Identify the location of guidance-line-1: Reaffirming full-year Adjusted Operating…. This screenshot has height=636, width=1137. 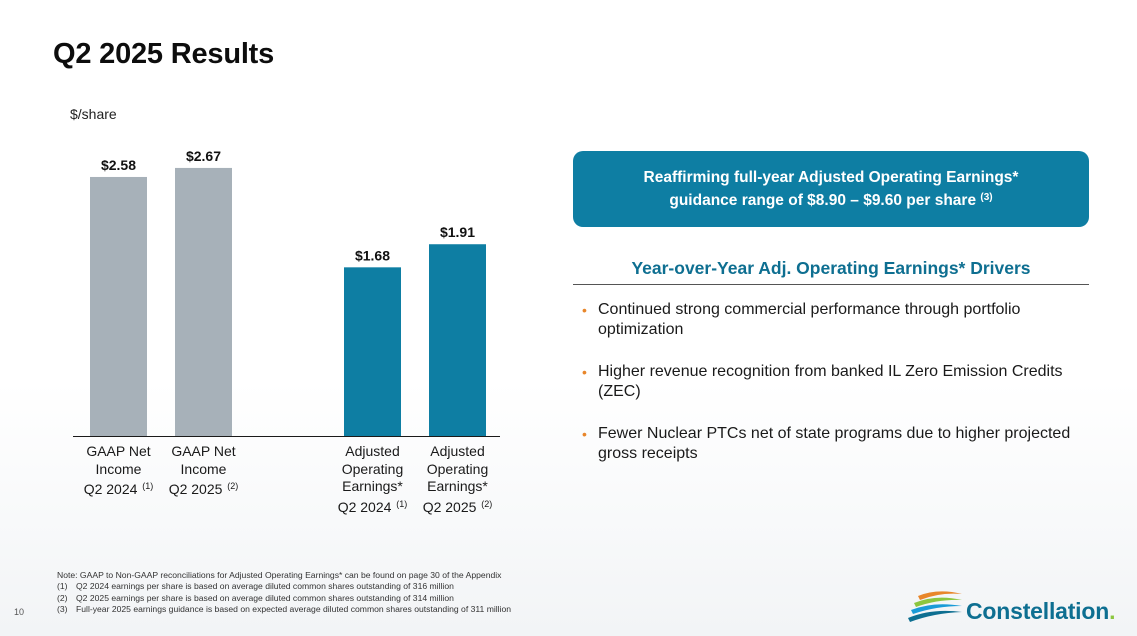
(831, 177).